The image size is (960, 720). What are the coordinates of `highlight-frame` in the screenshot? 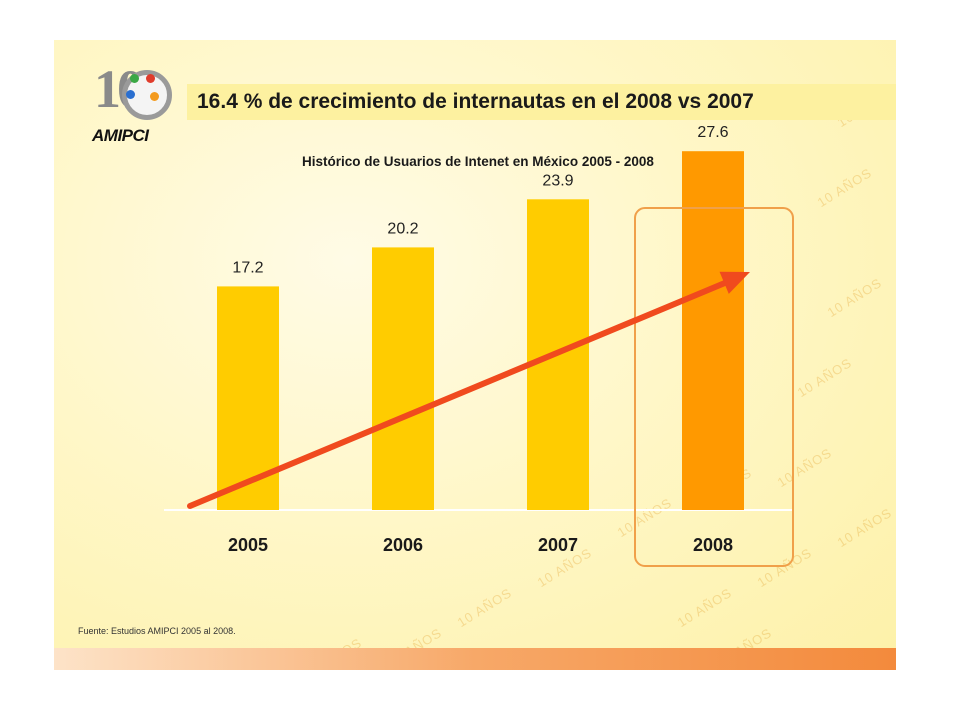 It's located at (714, 387).